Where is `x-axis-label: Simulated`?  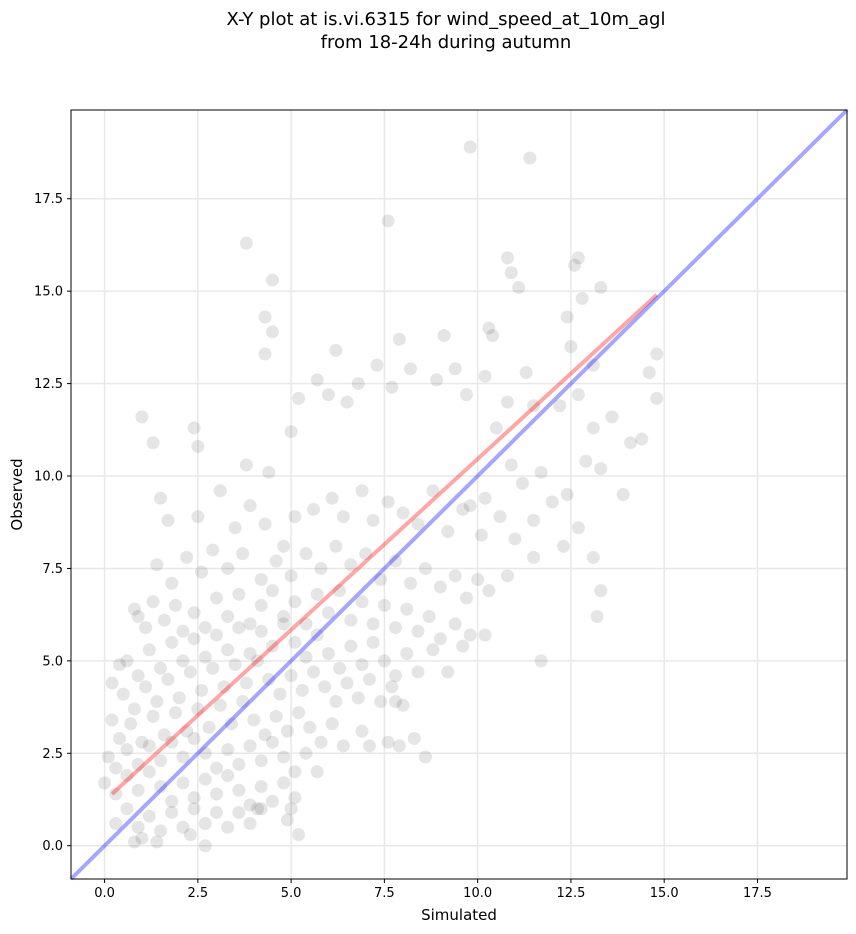 x-axis-label: Simulated is located at coordinates (459, 915).